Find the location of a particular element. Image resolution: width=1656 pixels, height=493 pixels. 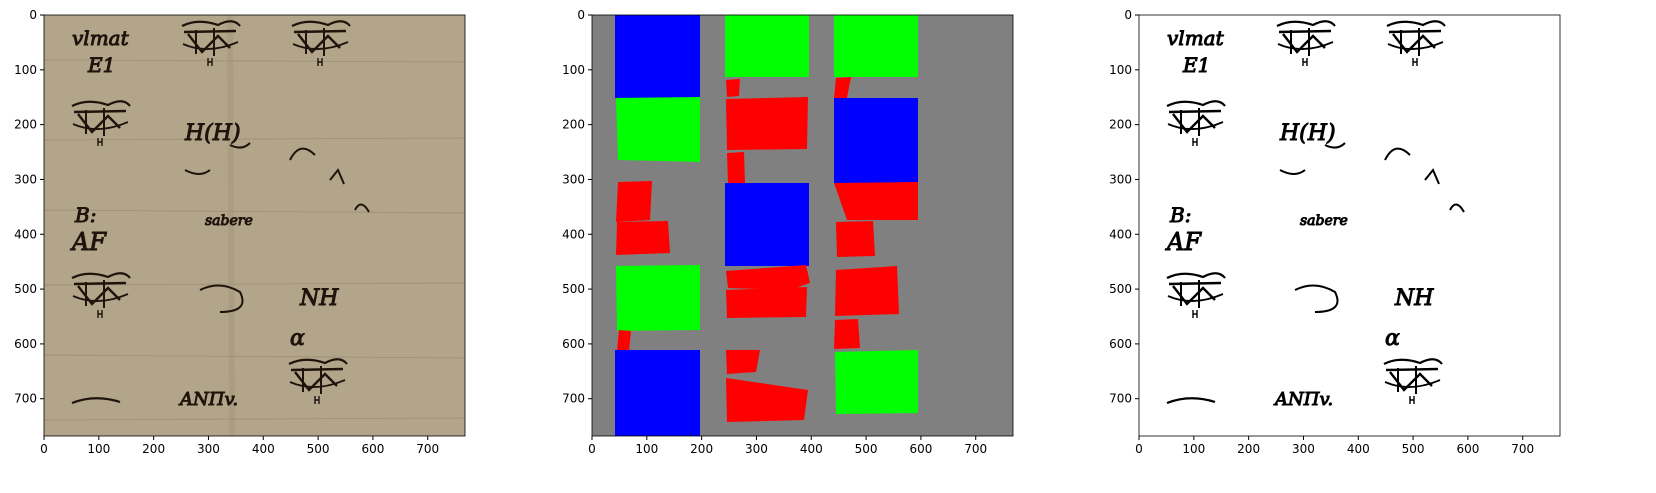

binarized-ink: vlmat E1 H(H) B: sabere AF NH α ANΠv. is located at coordinates (1315, 215).